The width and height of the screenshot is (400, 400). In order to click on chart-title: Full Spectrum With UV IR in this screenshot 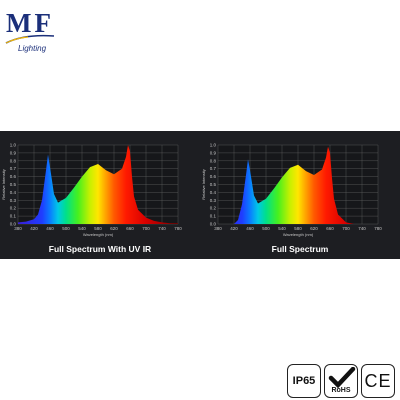, I will do `click(100, 249)`.